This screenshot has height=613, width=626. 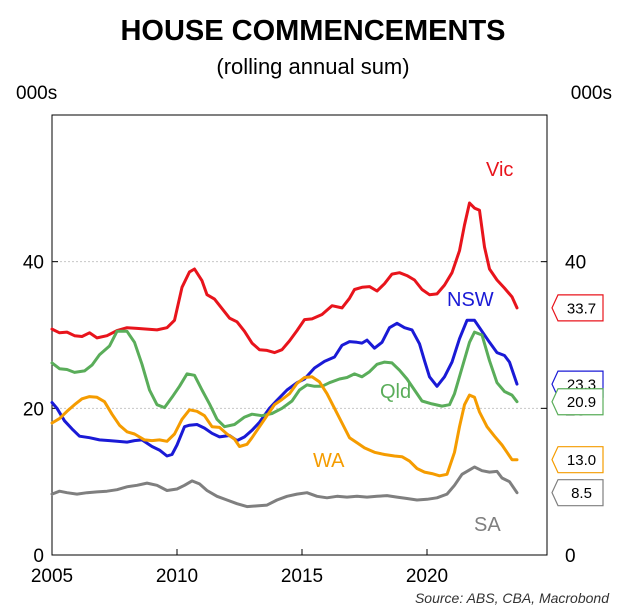 What do you see at coordinates (36, 93) in the screenshot?
I see `y-unit-left: 000s` at bounding box center [36, 93].